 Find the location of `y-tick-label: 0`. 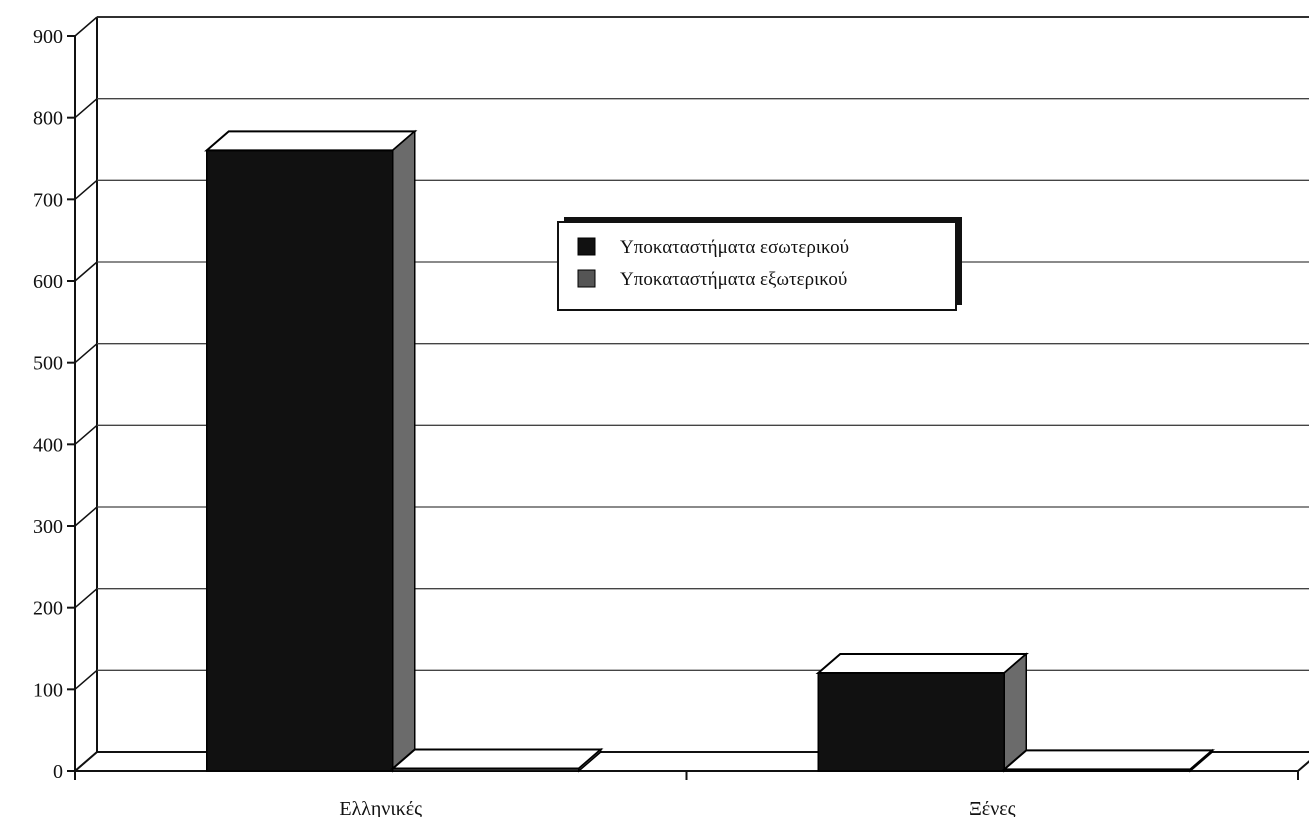

y-tick-label: 0 is located at coordinates (58, 772).